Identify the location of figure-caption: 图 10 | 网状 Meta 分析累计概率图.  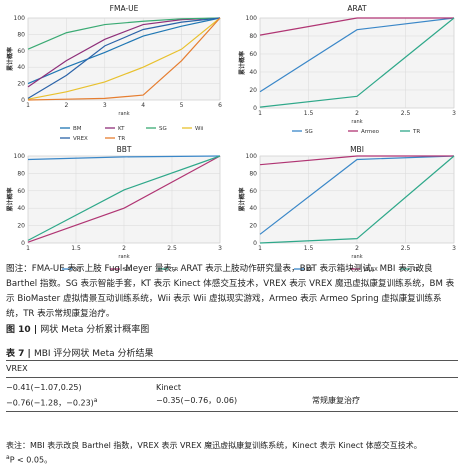
(78, 330).